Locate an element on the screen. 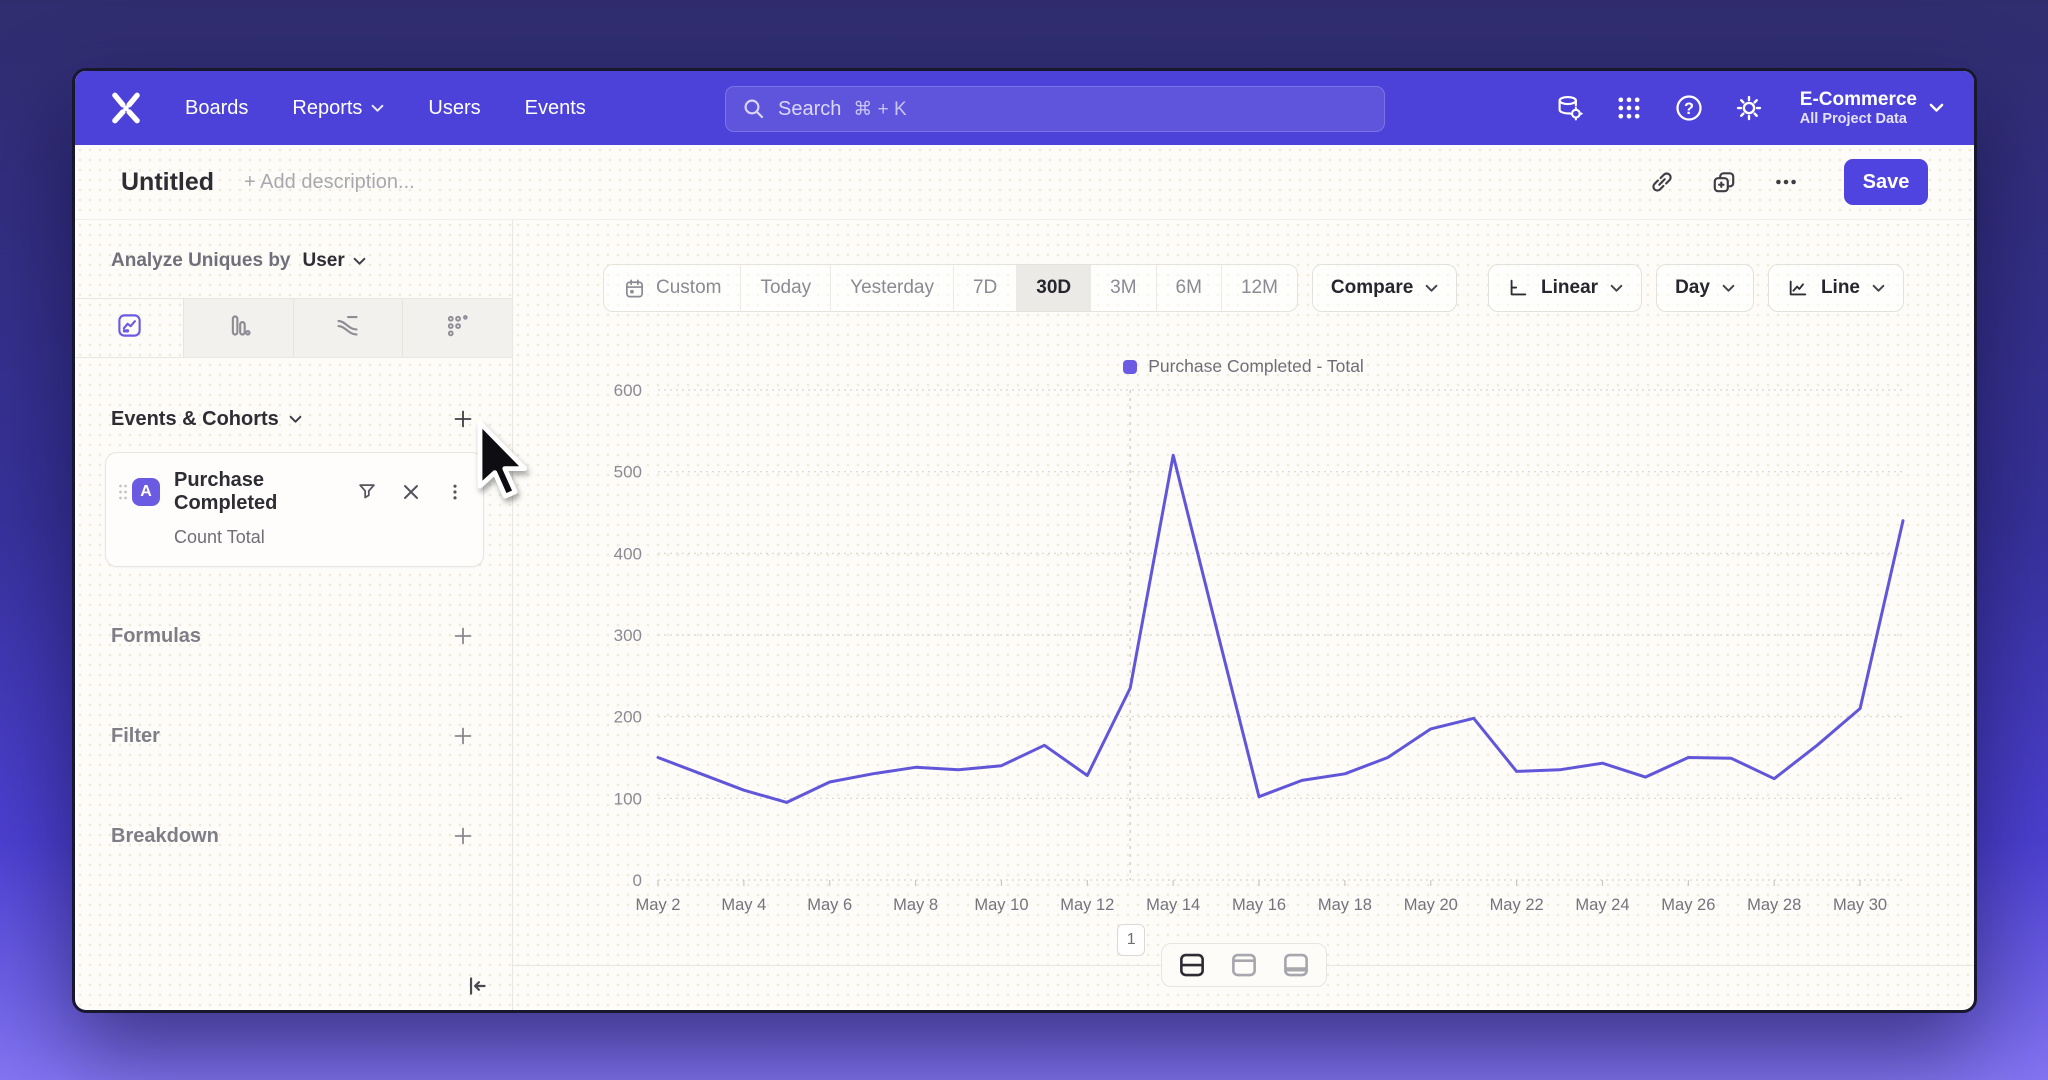 Image resolution: width=2048 pixels, height=1080 pixels. report-type-tabs is located at coordinates (293, 328).